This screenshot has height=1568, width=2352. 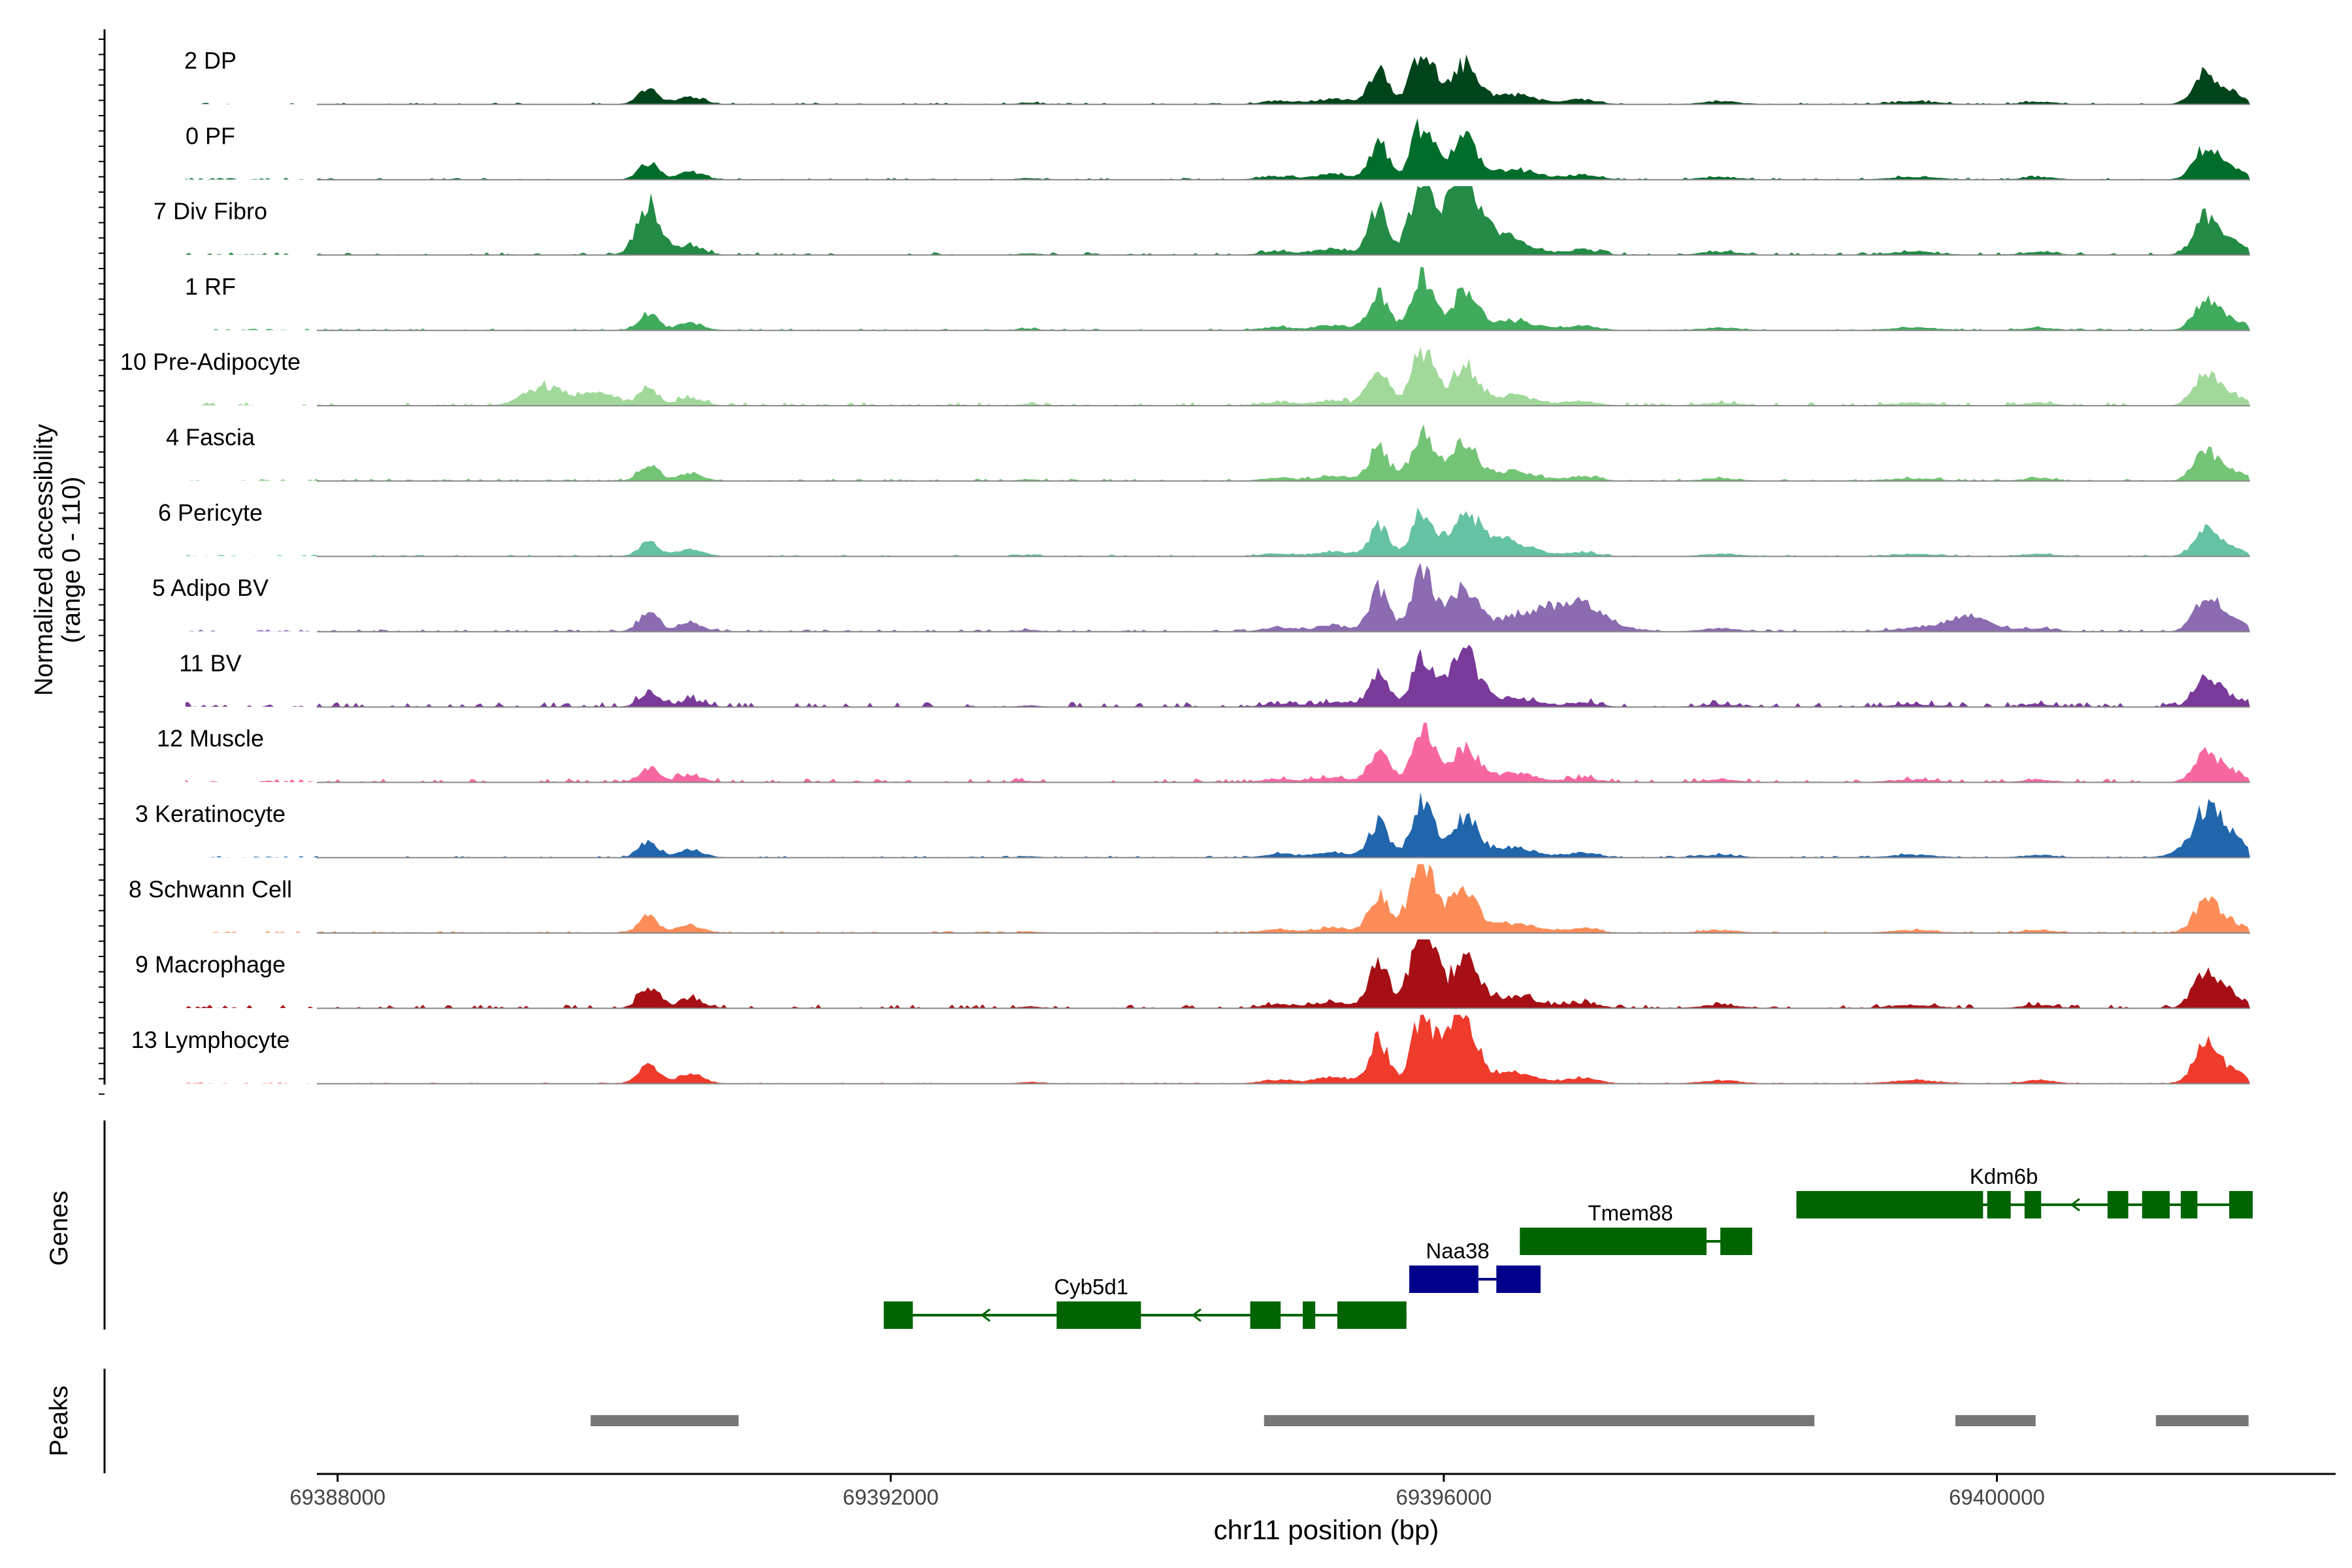 I want to click on peaks-track: Peaks, so click(x=1147, y=1421).